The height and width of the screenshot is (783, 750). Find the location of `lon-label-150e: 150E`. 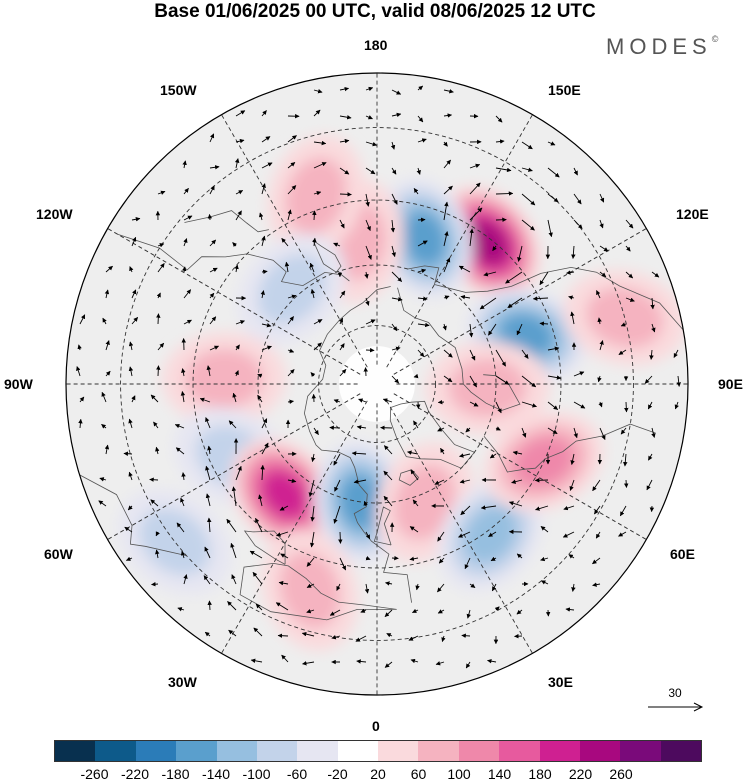

lon-label-150e: 150E is located at coordinates (564, 90).